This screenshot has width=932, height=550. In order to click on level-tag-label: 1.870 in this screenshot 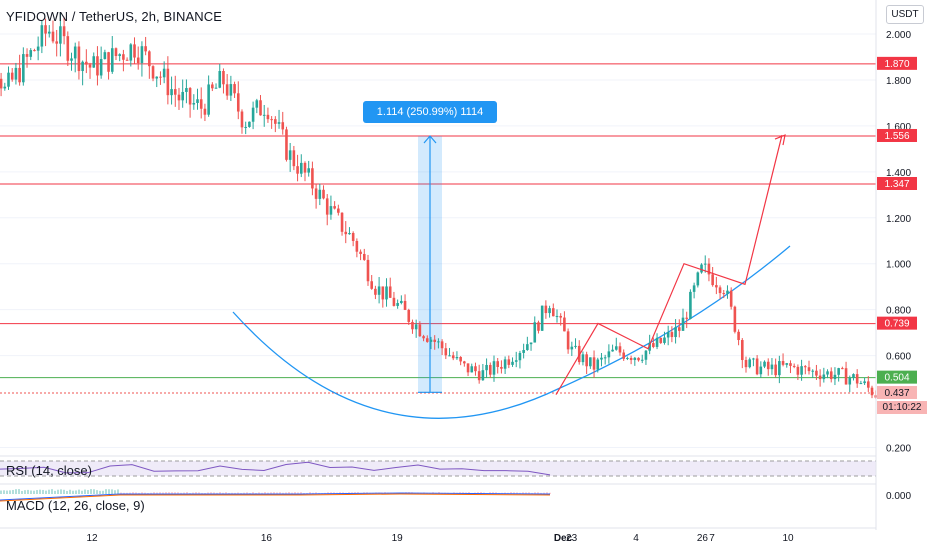, I will do `click(896, 64)`.